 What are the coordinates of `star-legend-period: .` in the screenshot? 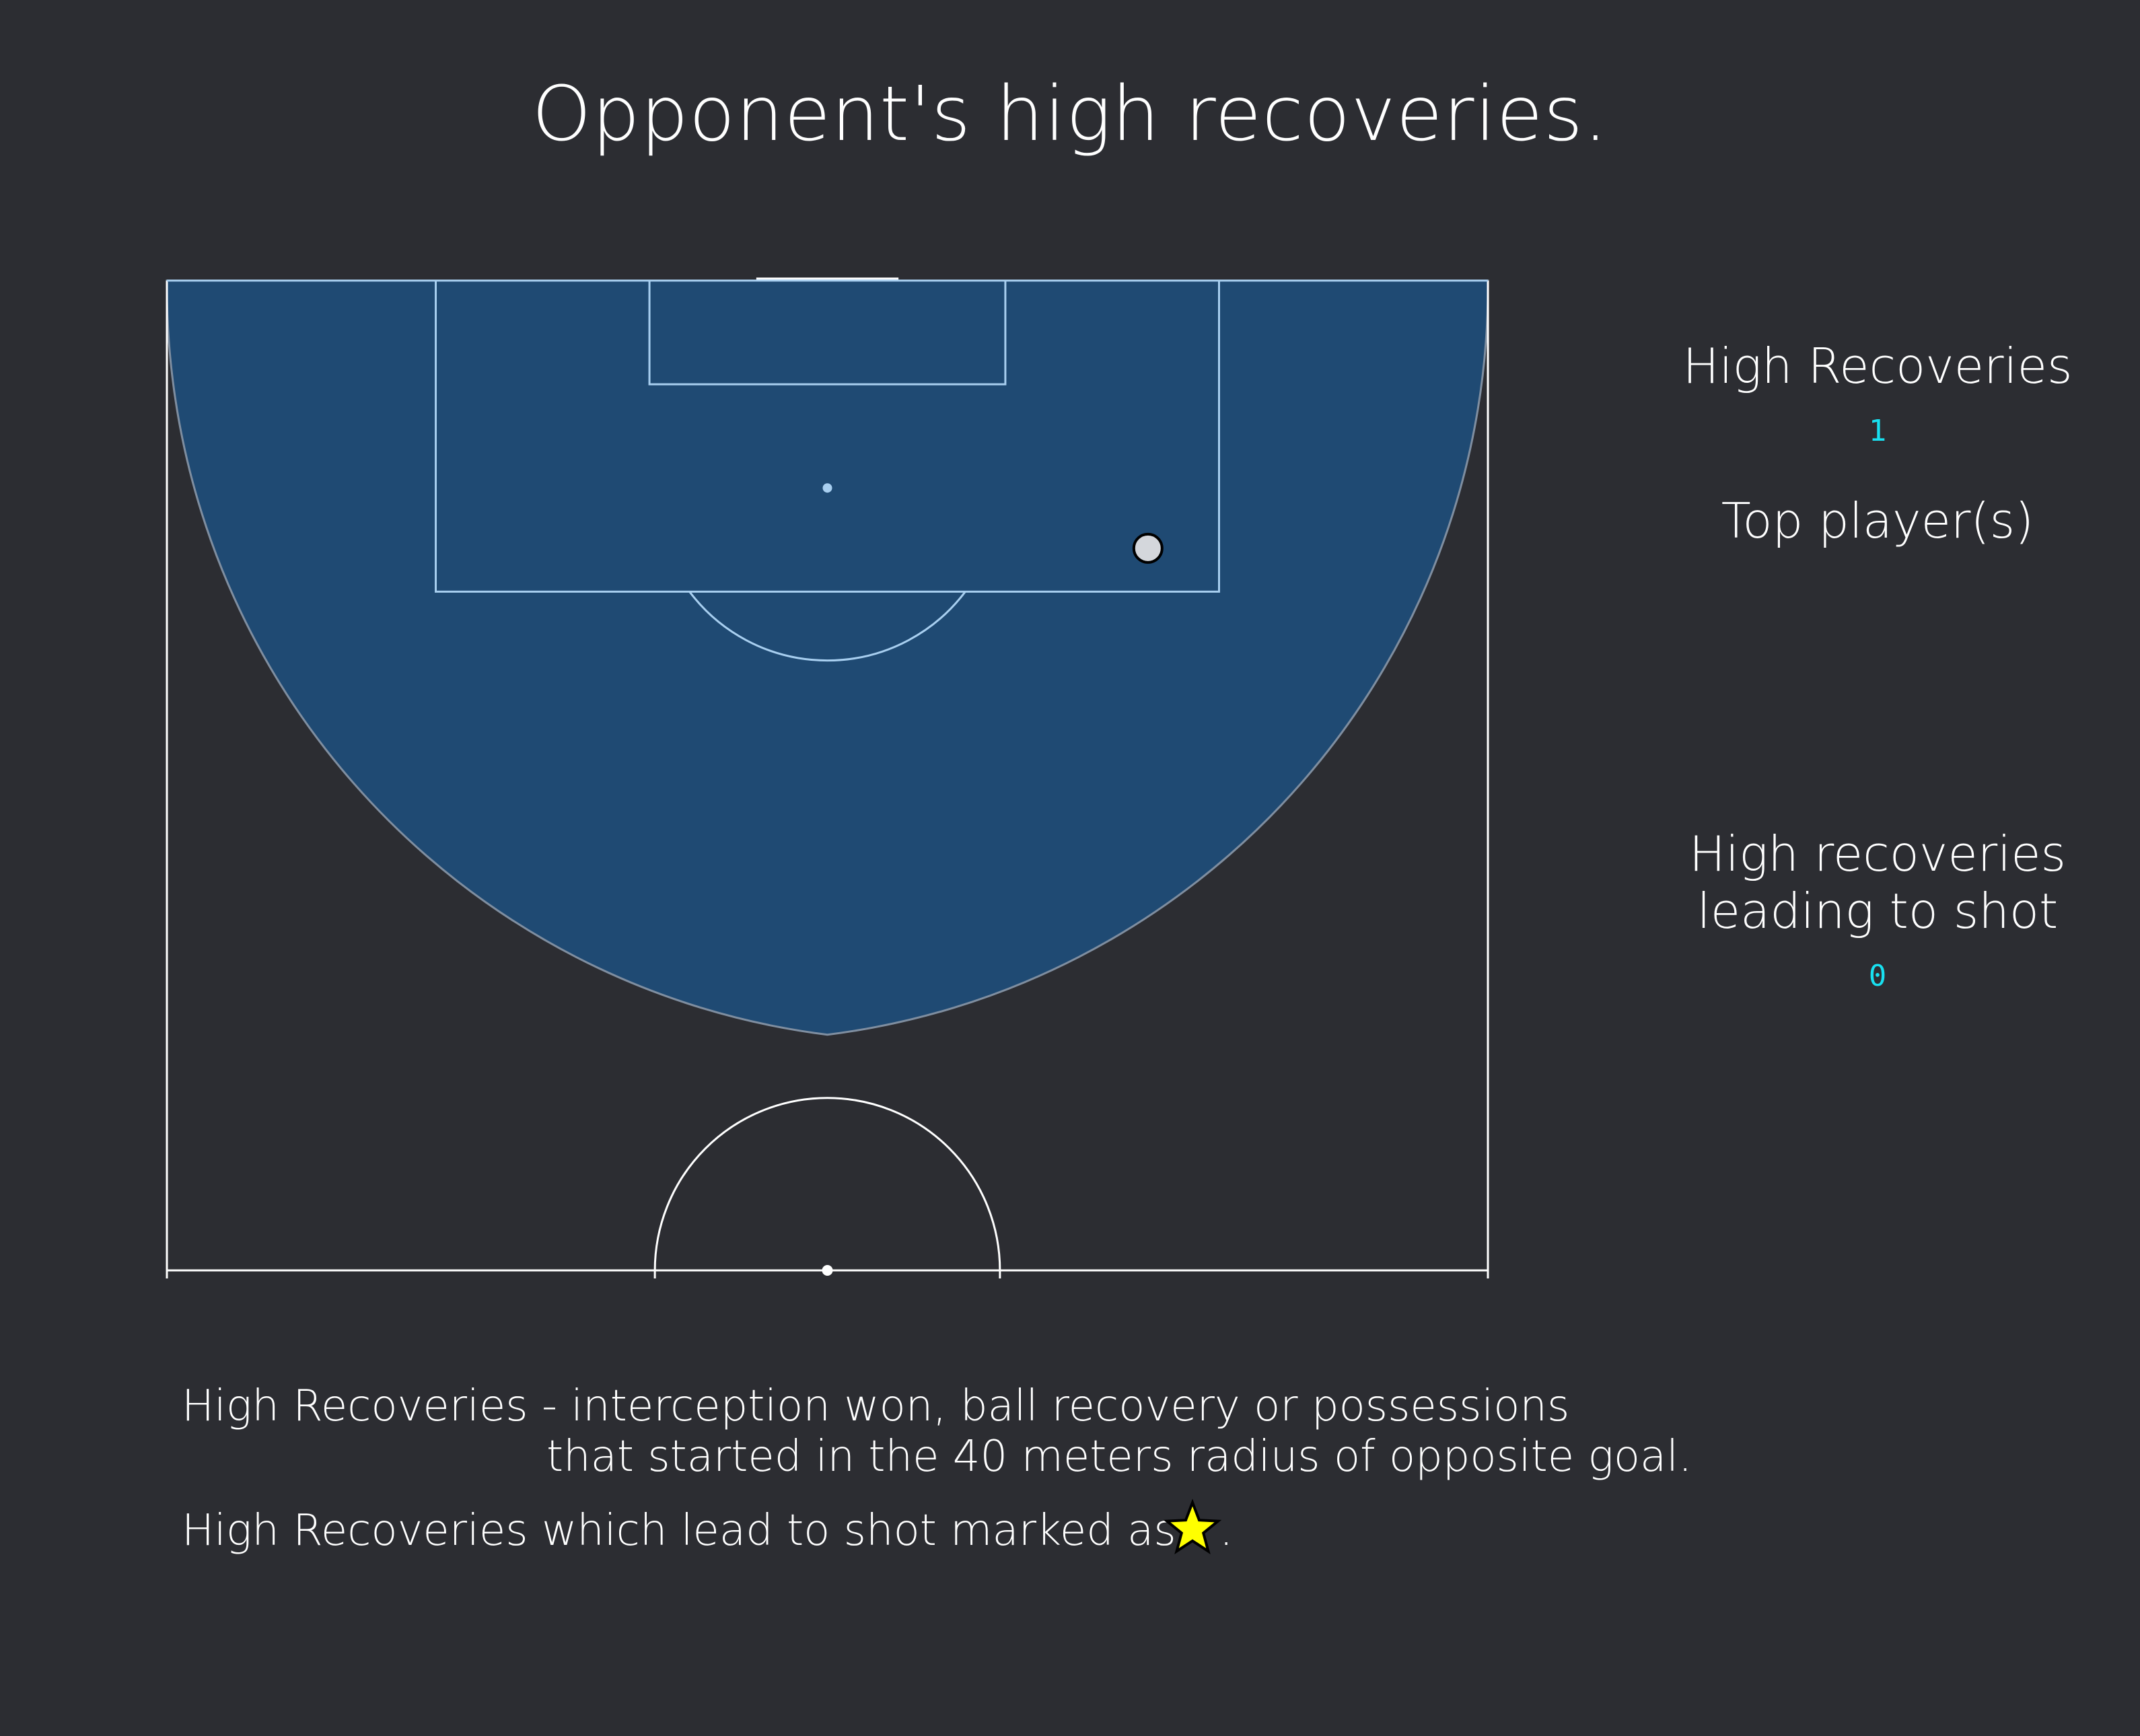 It's located at (1226, 1531).